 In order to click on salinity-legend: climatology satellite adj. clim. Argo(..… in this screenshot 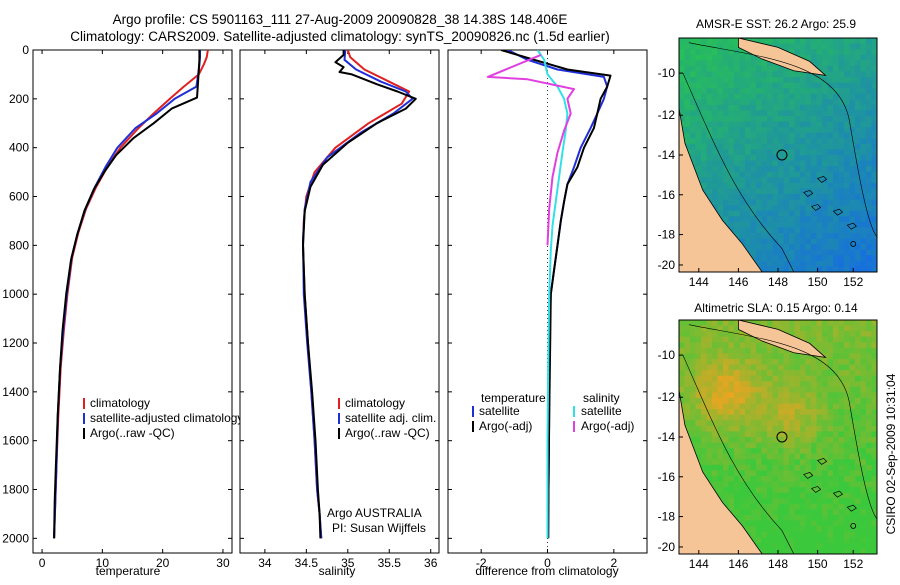, I will do `click(387, 418)`.